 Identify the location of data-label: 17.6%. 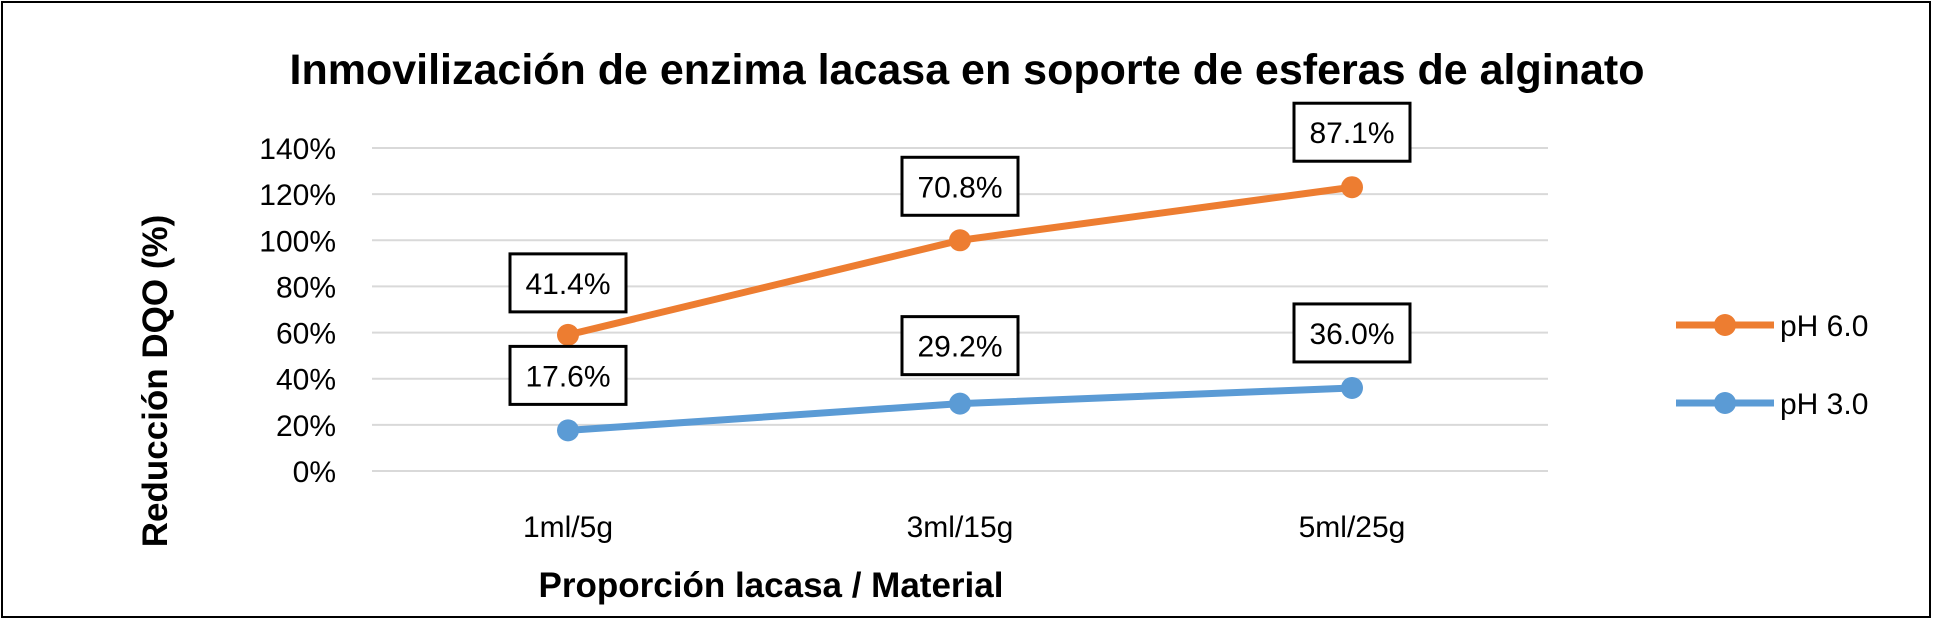
(568, 375).